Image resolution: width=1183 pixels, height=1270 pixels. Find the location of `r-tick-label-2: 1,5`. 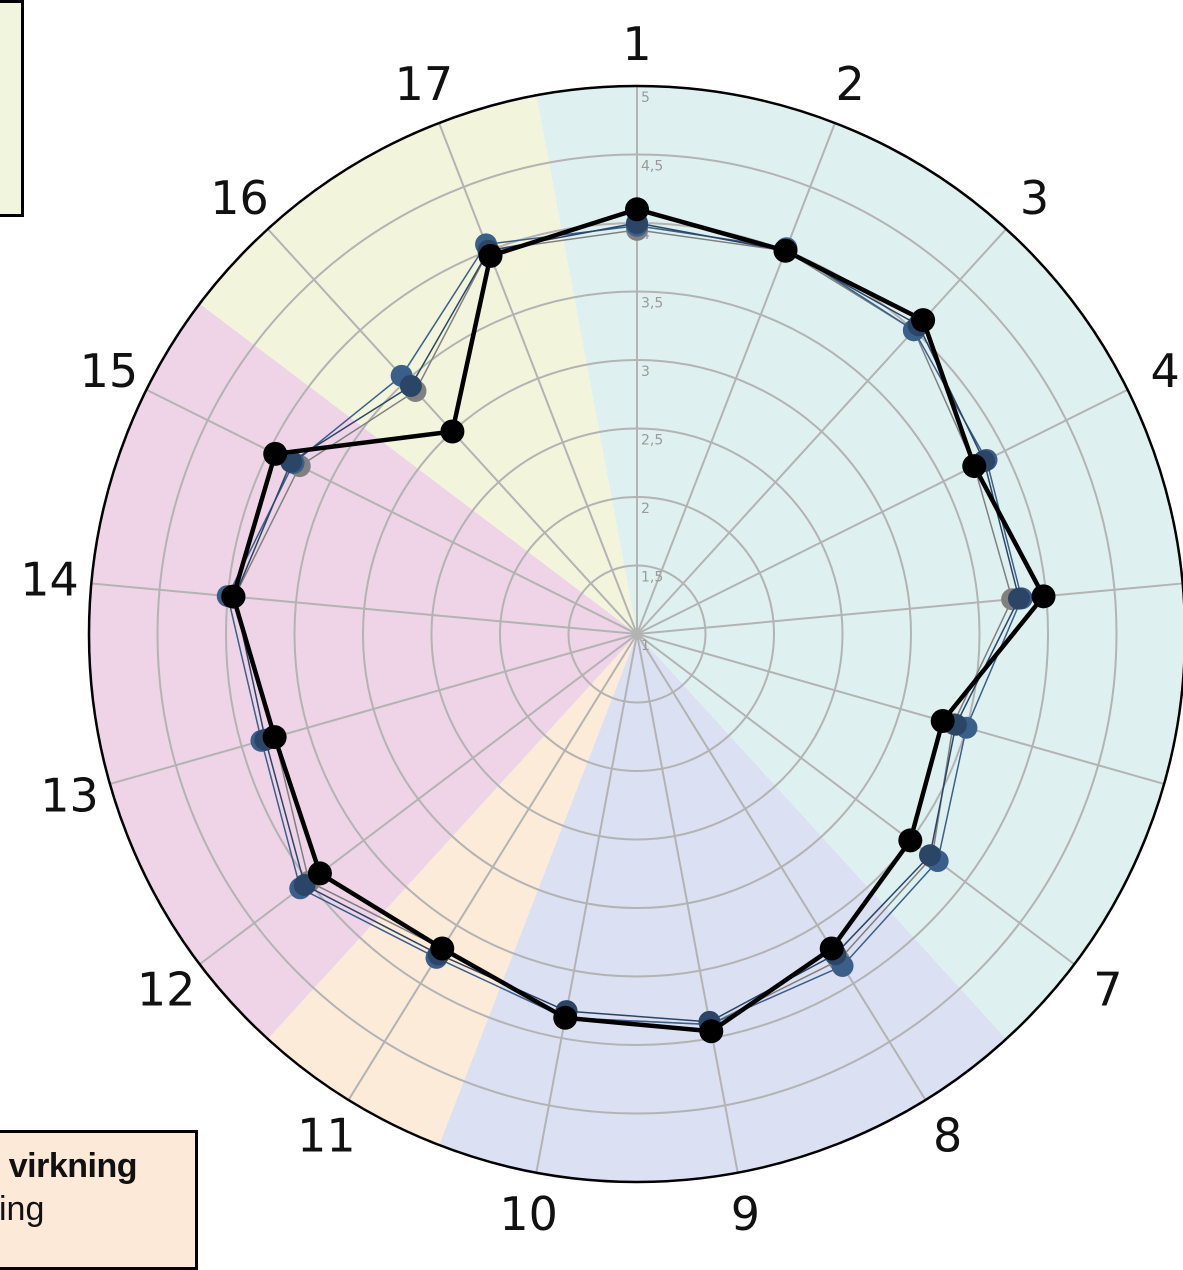

r-tick-label-2: 1,5 is located at coordinates (652, 578).